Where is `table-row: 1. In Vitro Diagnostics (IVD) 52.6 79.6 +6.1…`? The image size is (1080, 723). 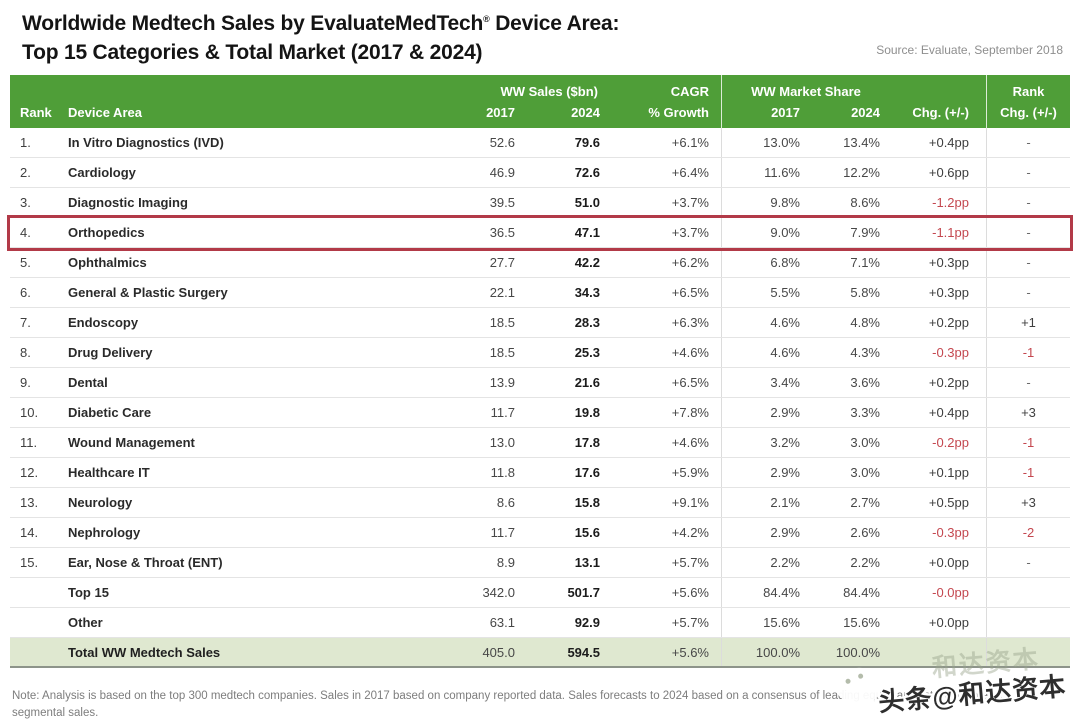
table-row: 1. In Vitro Diagnostics (IVD) 52.6 79.6 +6.1… is located at coordinates (540, 143).